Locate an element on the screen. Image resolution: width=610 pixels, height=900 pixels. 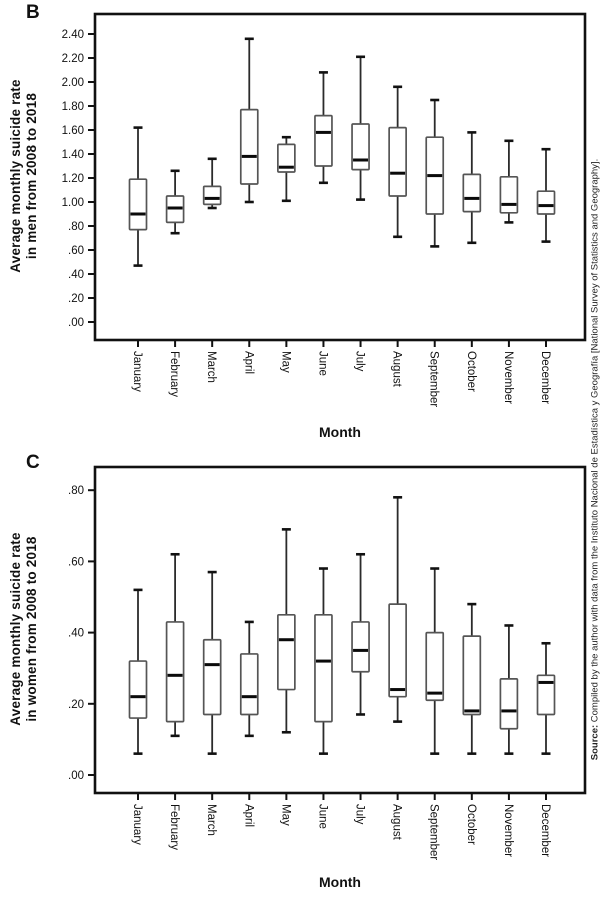
source-note-prefix: Source: is located at coordinates (595, 742).